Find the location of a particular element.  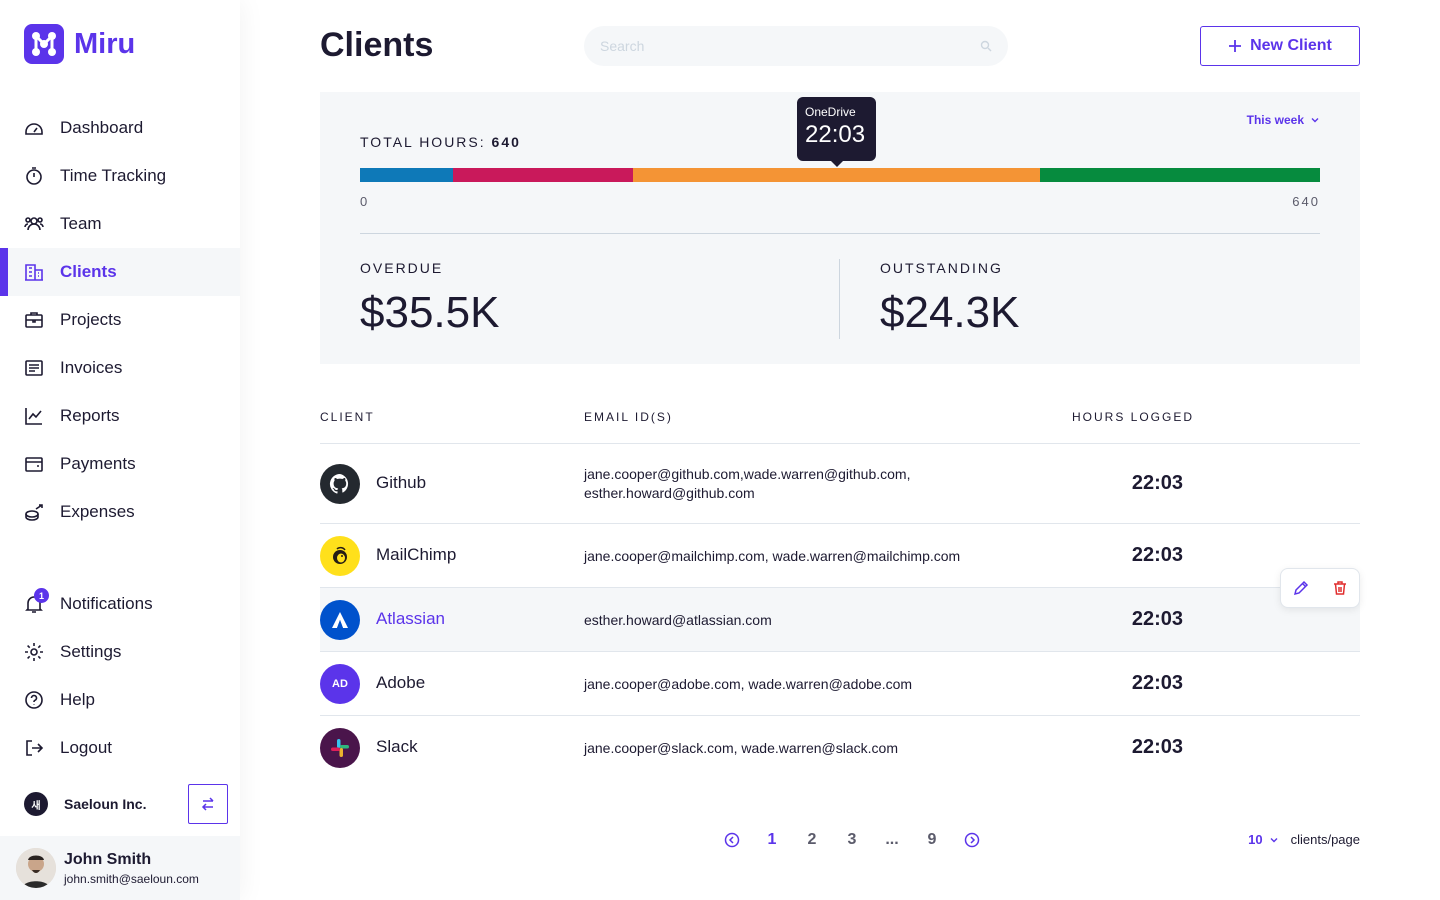

logout-icon is located at coordinates (34, 748).